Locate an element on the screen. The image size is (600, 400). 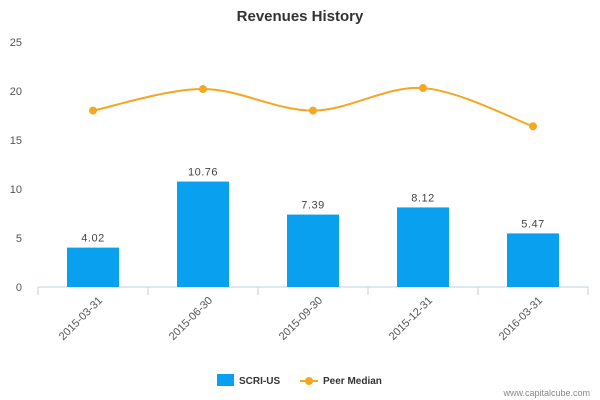
y-tick-label: 5 is located at coordinates (19, 239).